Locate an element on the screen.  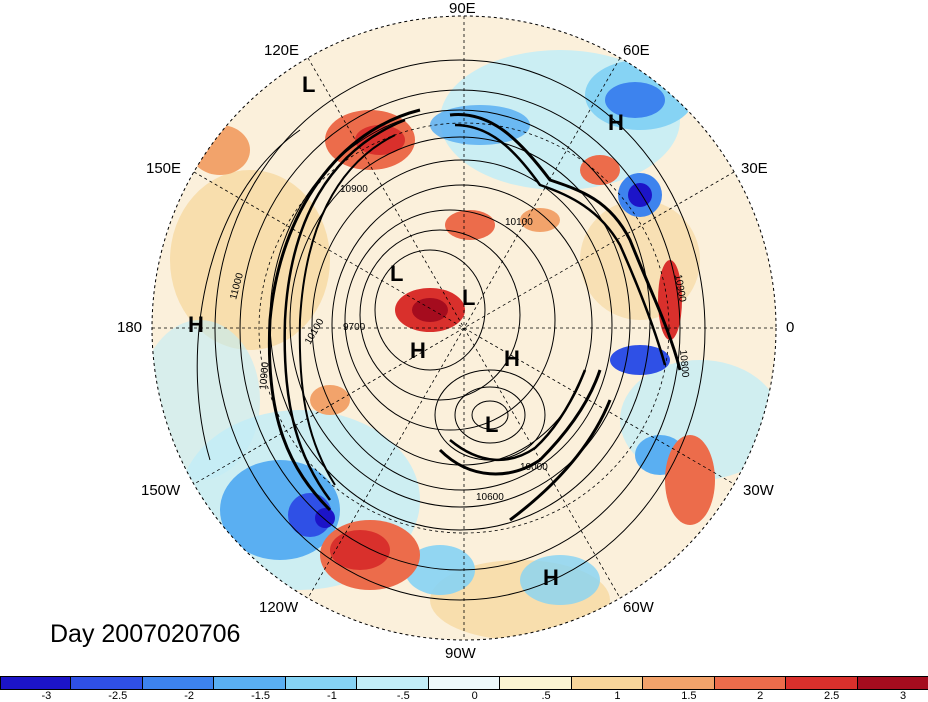
lon-label-60w: 60W is located at coordinates (638, 607).